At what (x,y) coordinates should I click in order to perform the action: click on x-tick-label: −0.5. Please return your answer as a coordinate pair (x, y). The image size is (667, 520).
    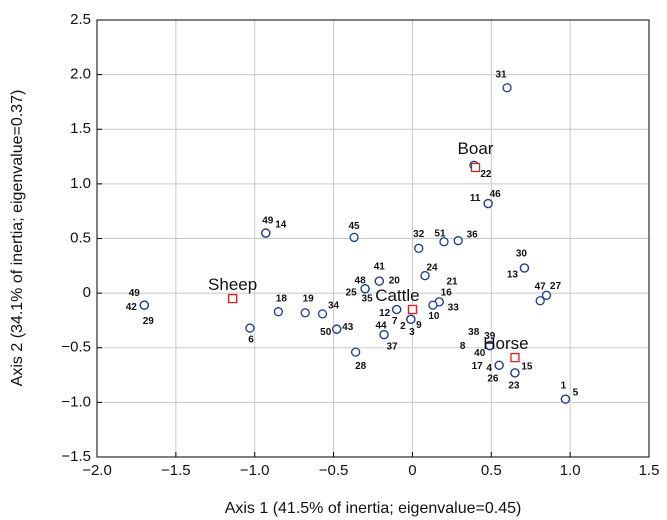
    Looking at the image, I should click on (334, 470).